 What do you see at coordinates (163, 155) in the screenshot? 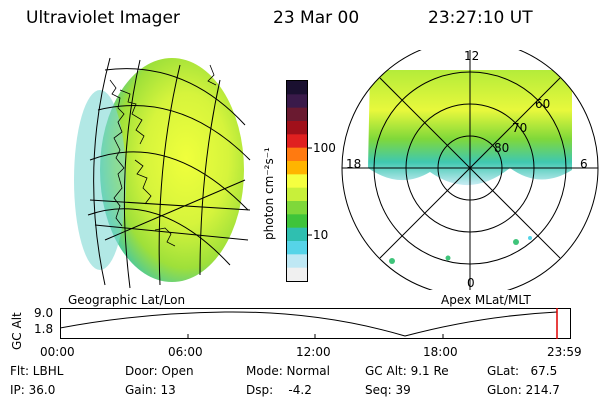
I see `coastline-outline` at bounding box center [163, 155].